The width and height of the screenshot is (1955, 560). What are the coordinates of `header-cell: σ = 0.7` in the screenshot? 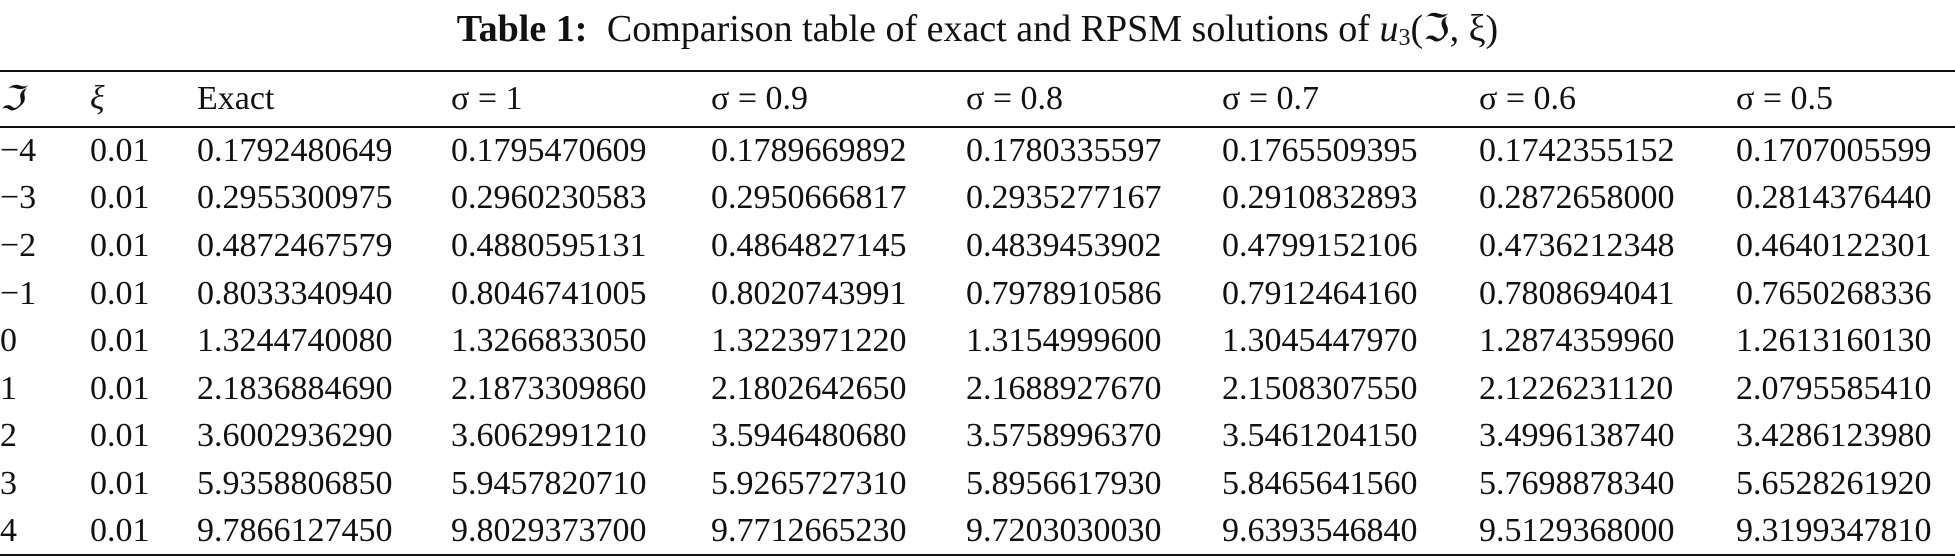 It's located at (1271, 98).